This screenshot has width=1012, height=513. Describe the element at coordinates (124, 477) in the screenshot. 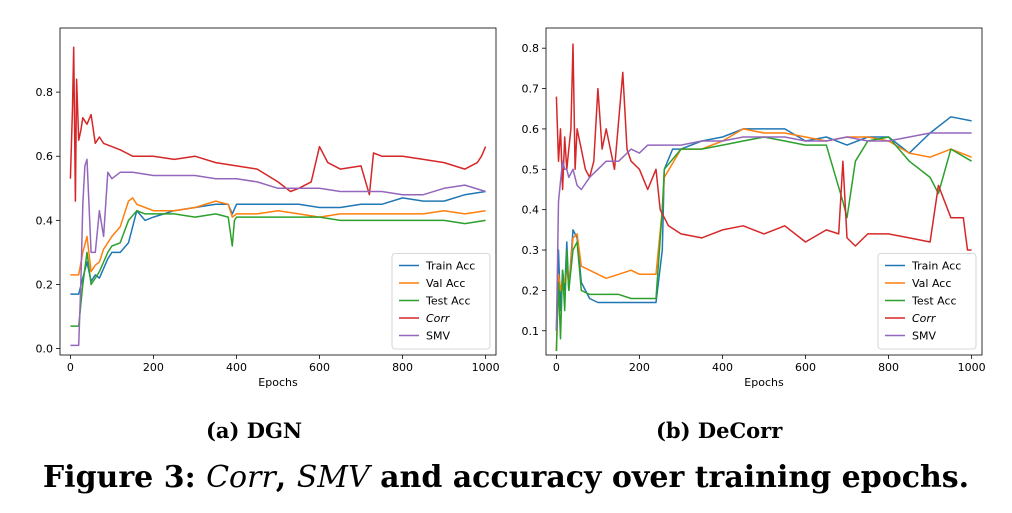

I see `caption-prefix: Figure 3:` at that location.